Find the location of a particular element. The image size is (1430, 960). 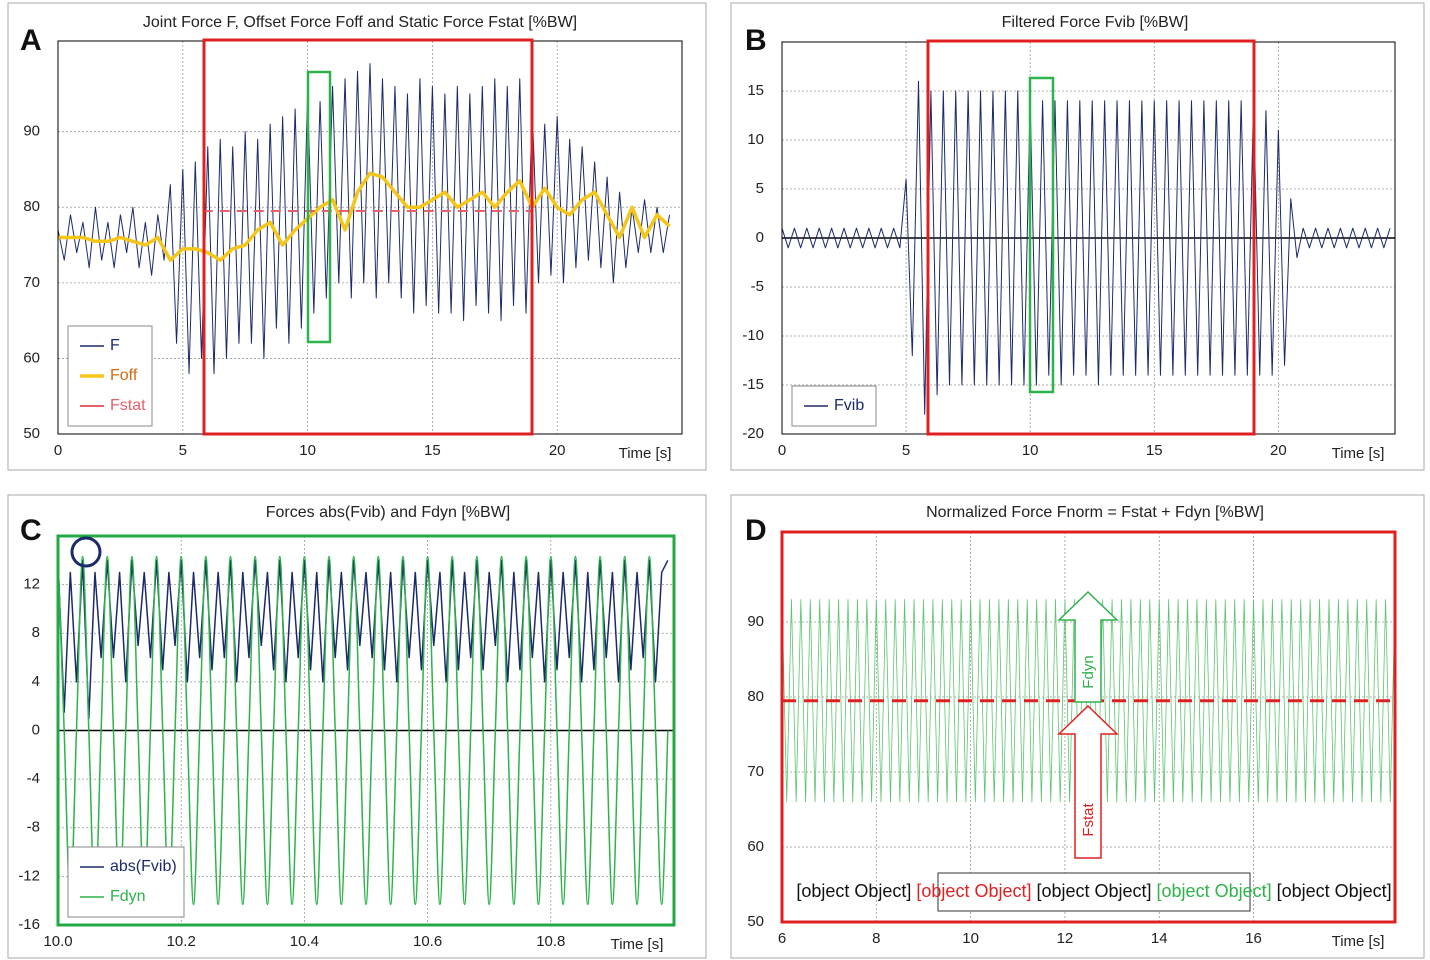

panel-letter: A is located at coordinates (31, 40).